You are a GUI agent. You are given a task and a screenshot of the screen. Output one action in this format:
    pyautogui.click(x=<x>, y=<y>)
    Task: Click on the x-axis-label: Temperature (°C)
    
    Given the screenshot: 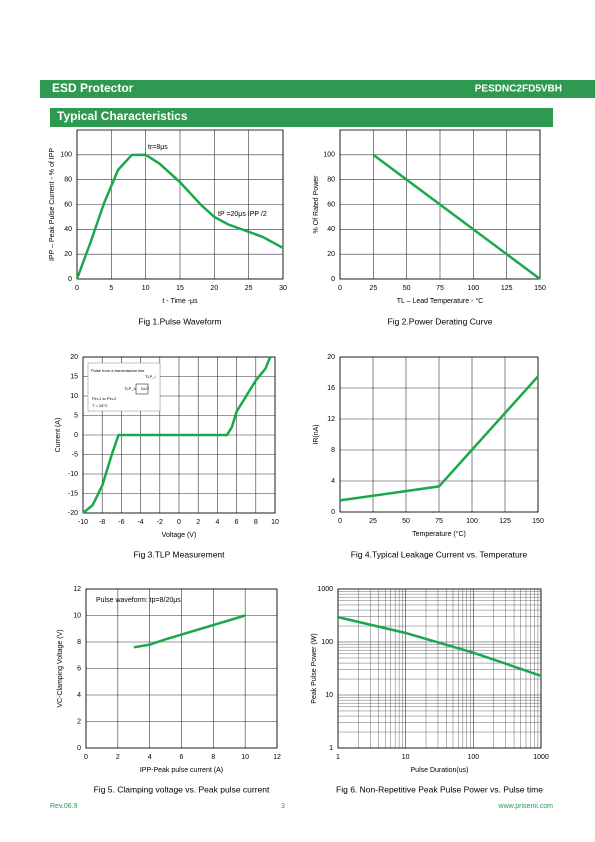 What is the action you would take?
    pyautogui.click(x=439, y=534)
    